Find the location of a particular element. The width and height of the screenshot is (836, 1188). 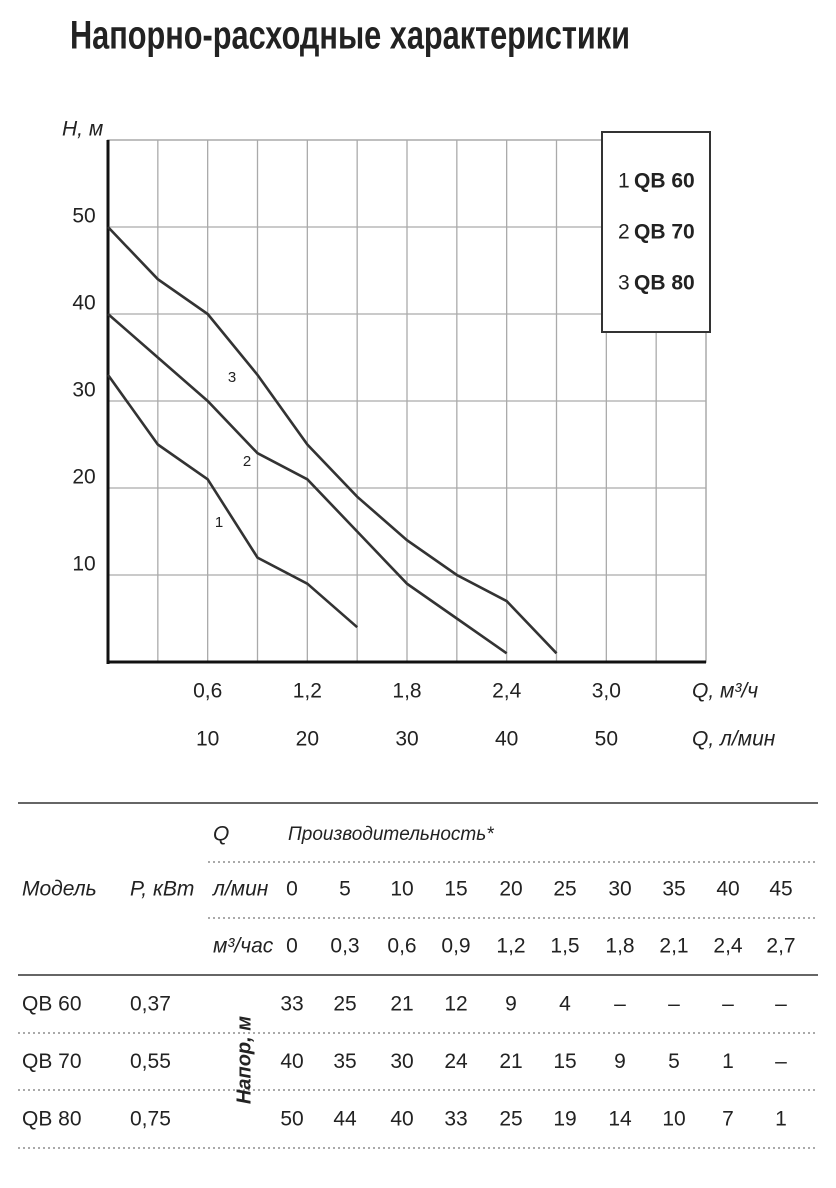

table-cell: 0,9 is located at coordinates (455, 946).